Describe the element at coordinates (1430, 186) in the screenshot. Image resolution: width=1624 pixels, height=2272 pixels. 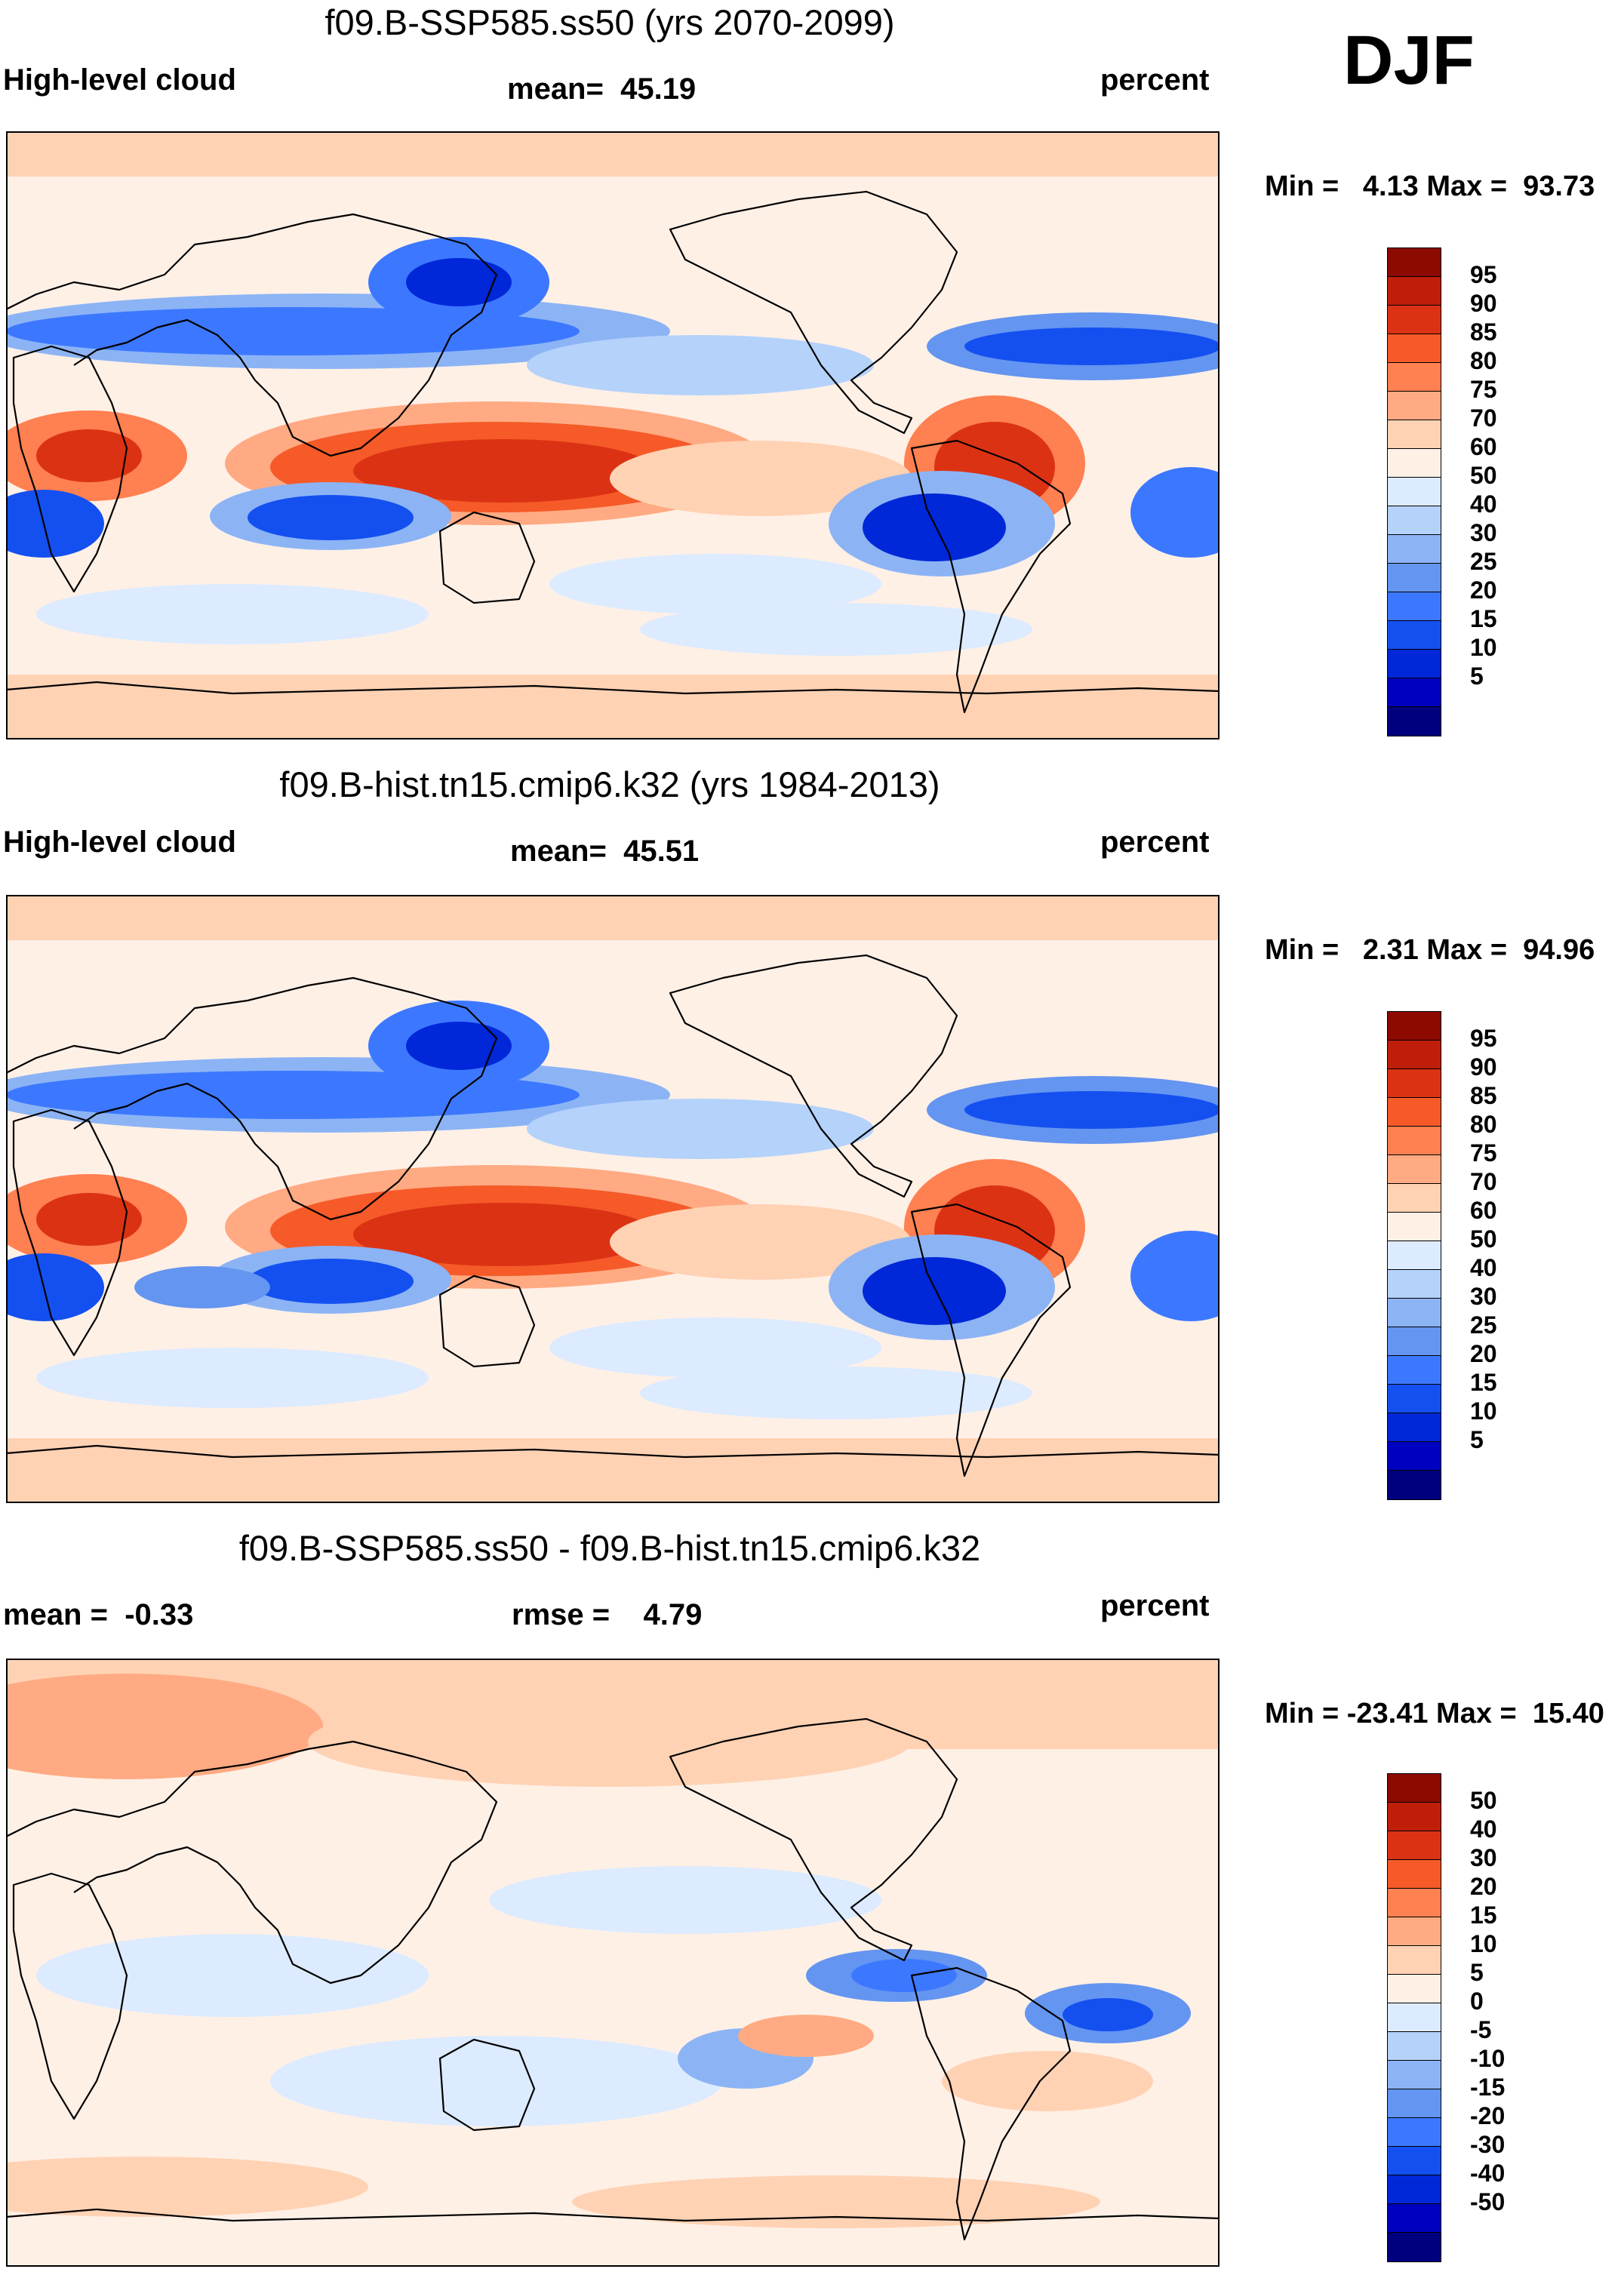
I see `panel-1-minmax: Min = 4.13 Max = 93.73` at that location.